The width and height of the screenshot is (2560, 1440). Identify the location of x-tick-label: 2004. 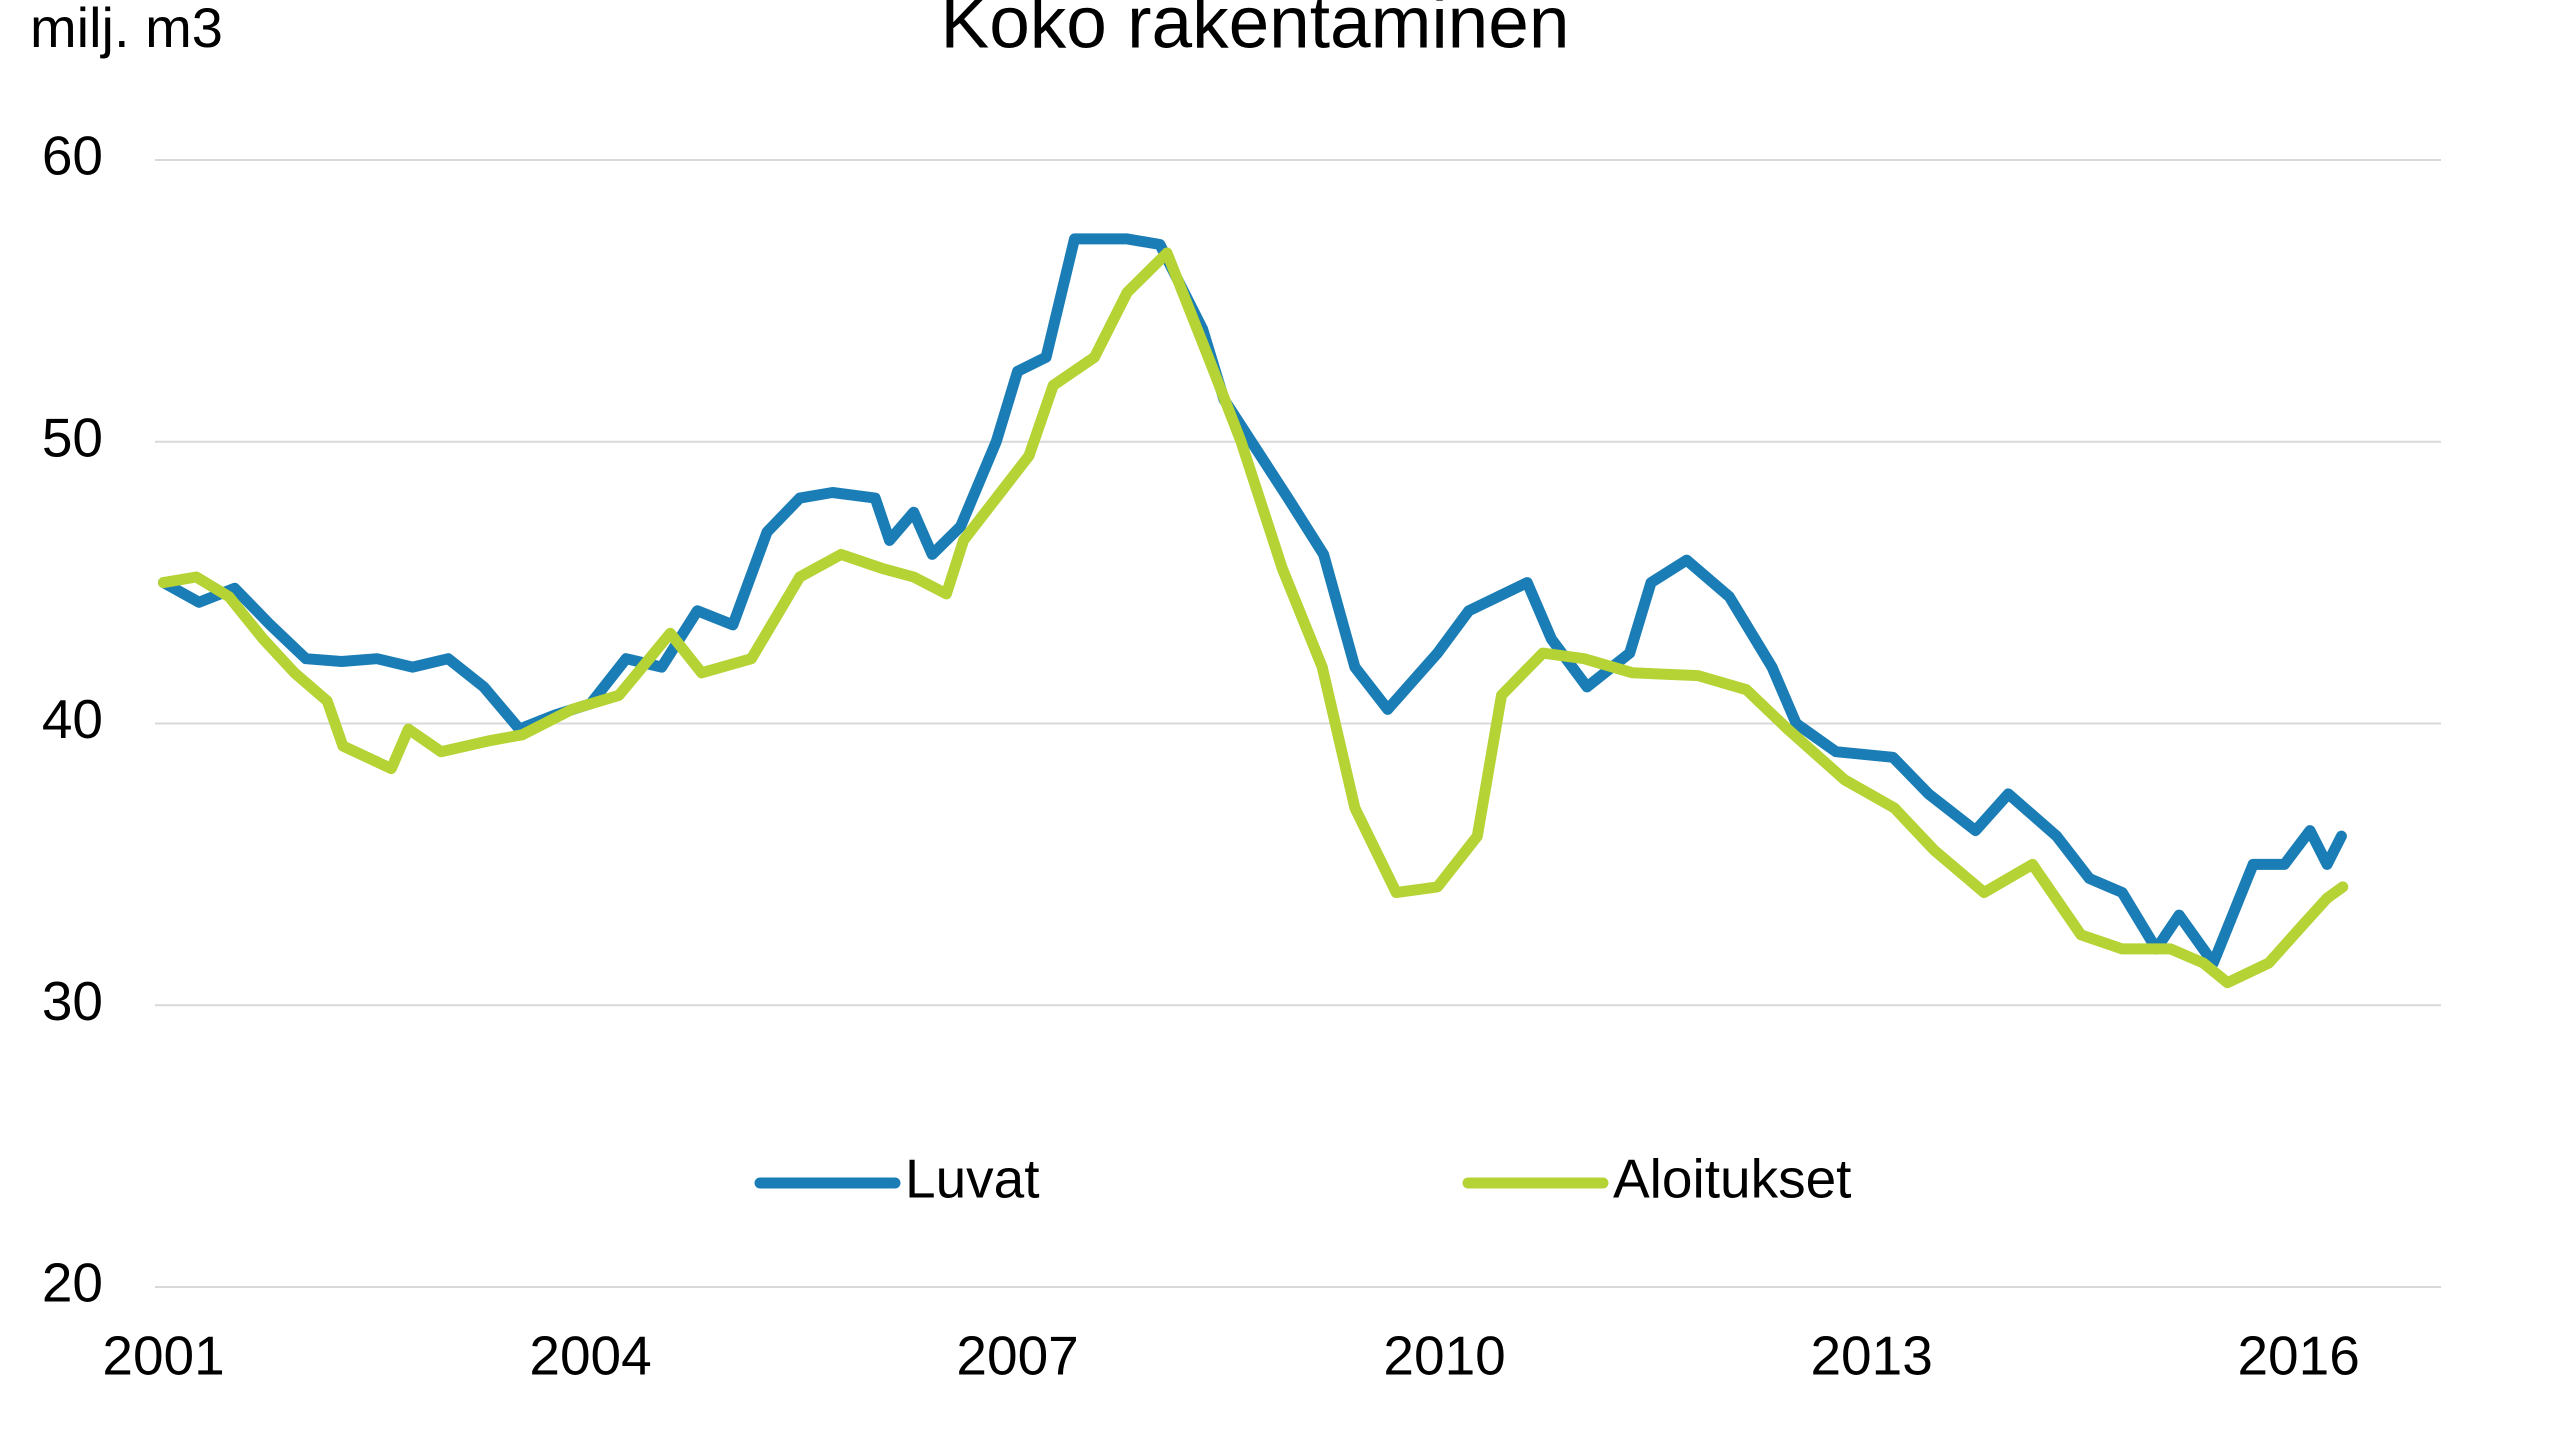
(590, 1356).